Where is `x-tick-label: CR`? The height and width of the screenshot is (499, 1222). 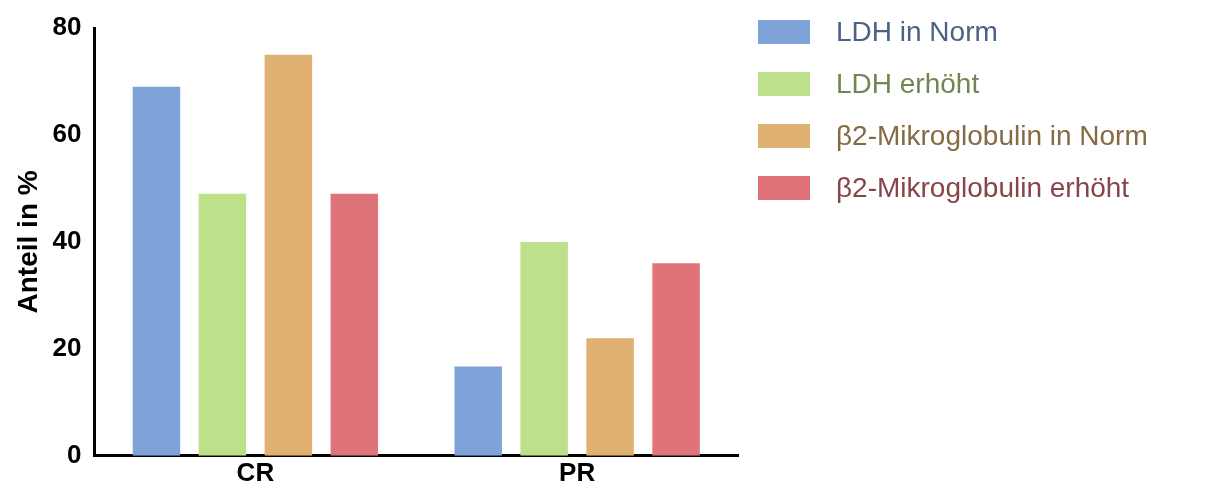
x-tick-label: CR is located at coordinates (255, 471).